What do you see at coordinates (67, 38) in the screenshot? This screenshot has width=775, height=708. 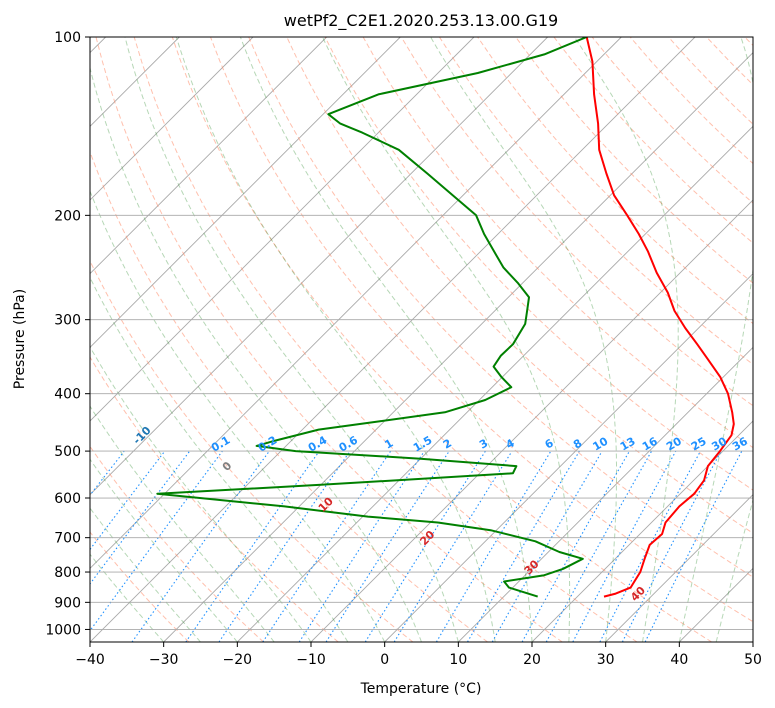 I see `y-tick-label: 100` at bounding box center [67, 38].